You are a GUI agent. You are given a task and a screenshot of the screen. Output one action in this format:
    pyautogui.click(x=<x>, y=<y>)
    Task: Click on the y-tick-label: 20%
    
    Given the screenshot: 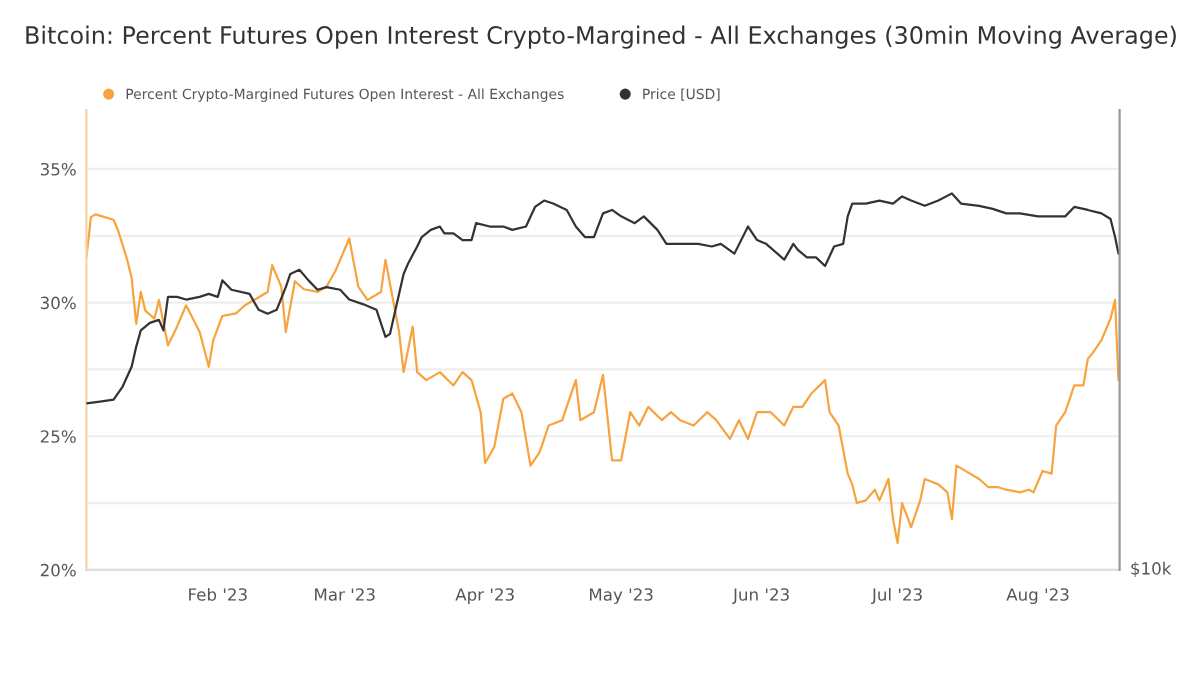 What is the action you would take?
    pyautogui.click(x=58, y=570)
    